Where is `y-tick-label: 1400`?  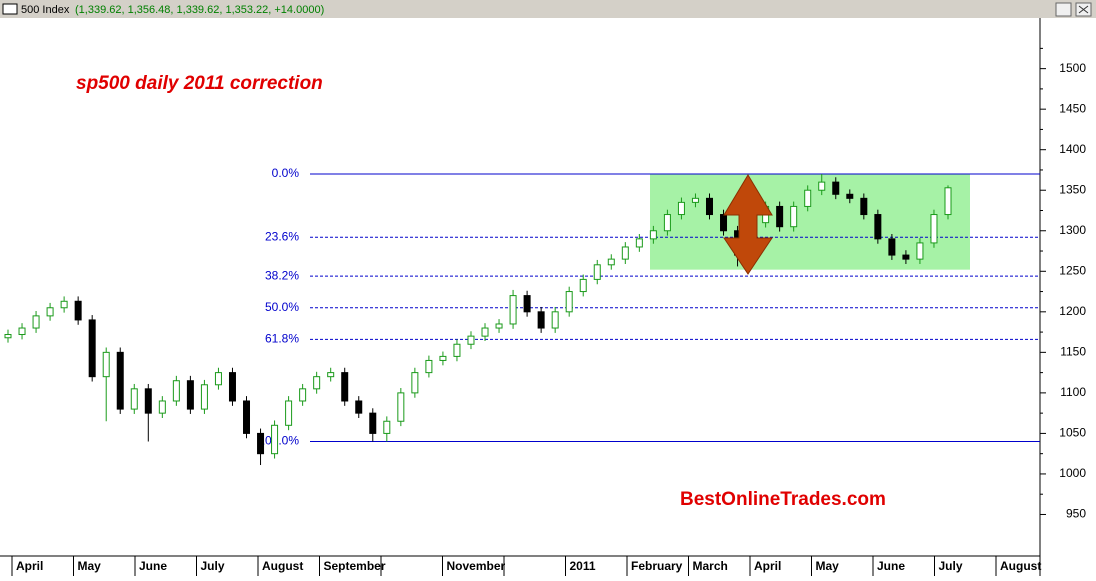
y-tick-label: 1400 is located at coordinates (1072, 149).